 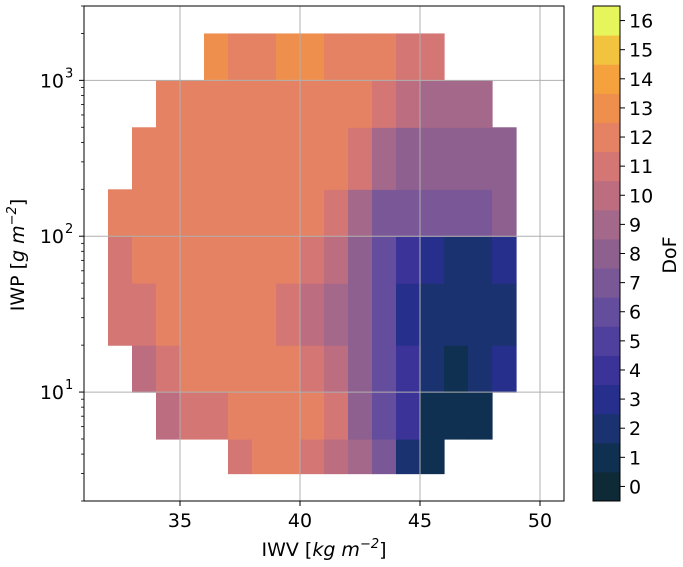 What do you see at coordinates (286, 550) in the screenshot?
I see `x-axis-label-main: IWV [` at bounding box center [286, 550].